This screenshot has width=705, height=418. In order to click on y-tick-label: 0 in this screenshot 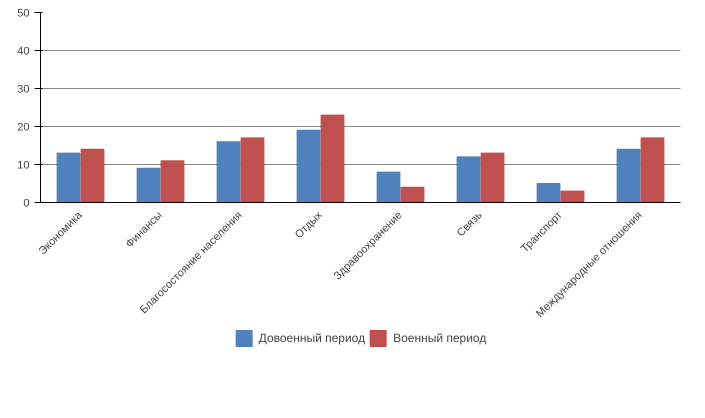, I will do `click(26, 204)`.